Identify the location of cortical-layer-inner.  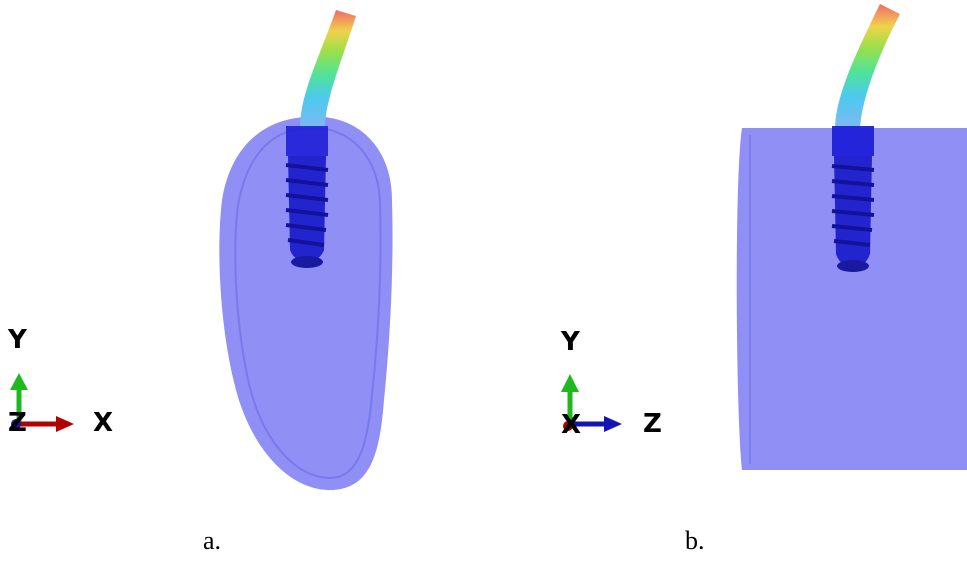
(308, 303).